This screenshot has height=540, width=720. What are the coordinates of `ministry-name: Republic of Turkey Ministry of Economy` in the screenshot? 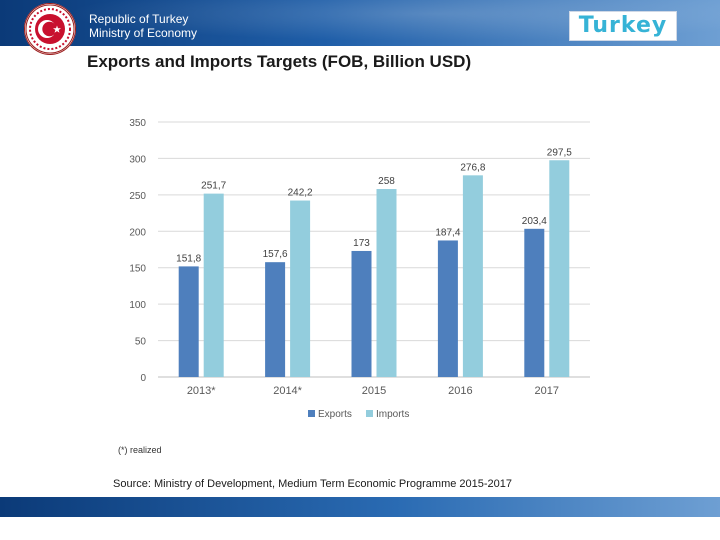 It's located at (143, 26).